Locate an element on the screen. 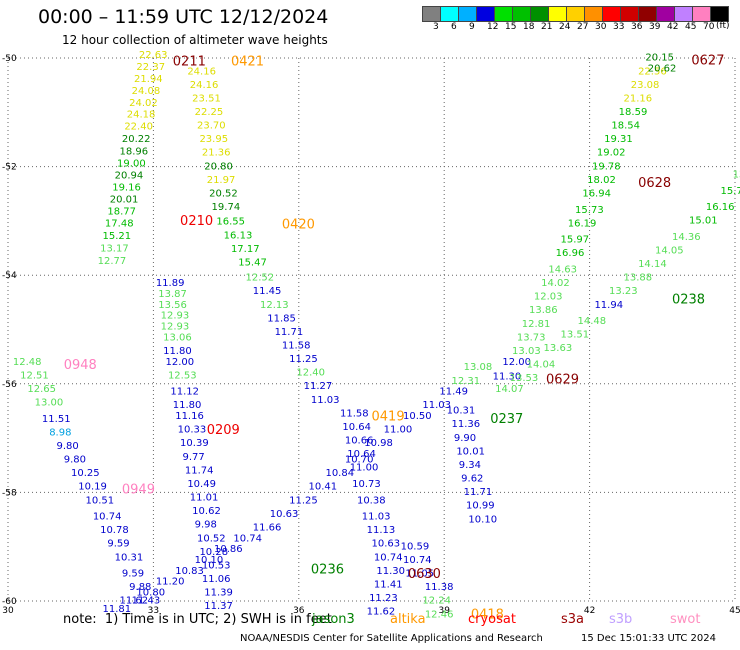 The image size is (740, 650). wave-height-point: 11.30 is located at coordinates (507, 376).